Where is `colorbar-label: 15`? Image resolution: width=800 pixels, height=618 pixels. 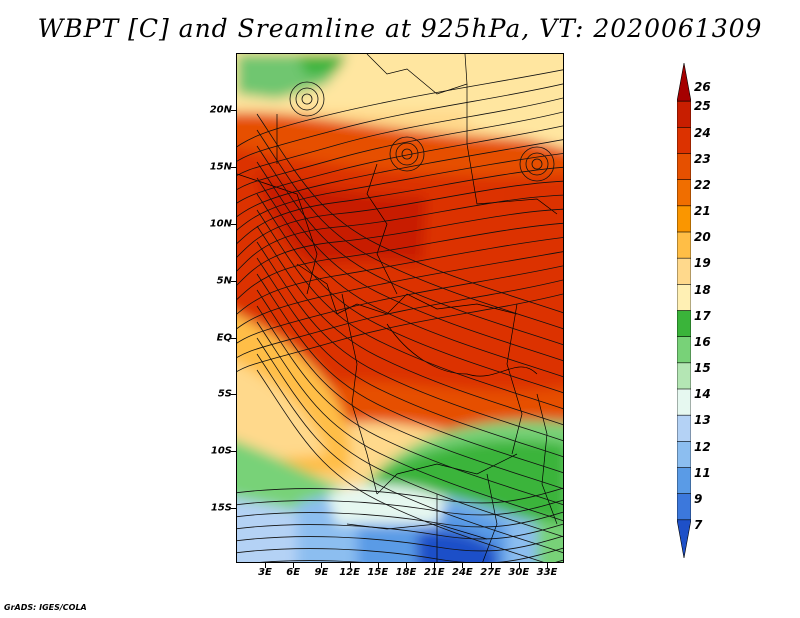
colorbar-label: 15 is located at coordinates (702, 368).